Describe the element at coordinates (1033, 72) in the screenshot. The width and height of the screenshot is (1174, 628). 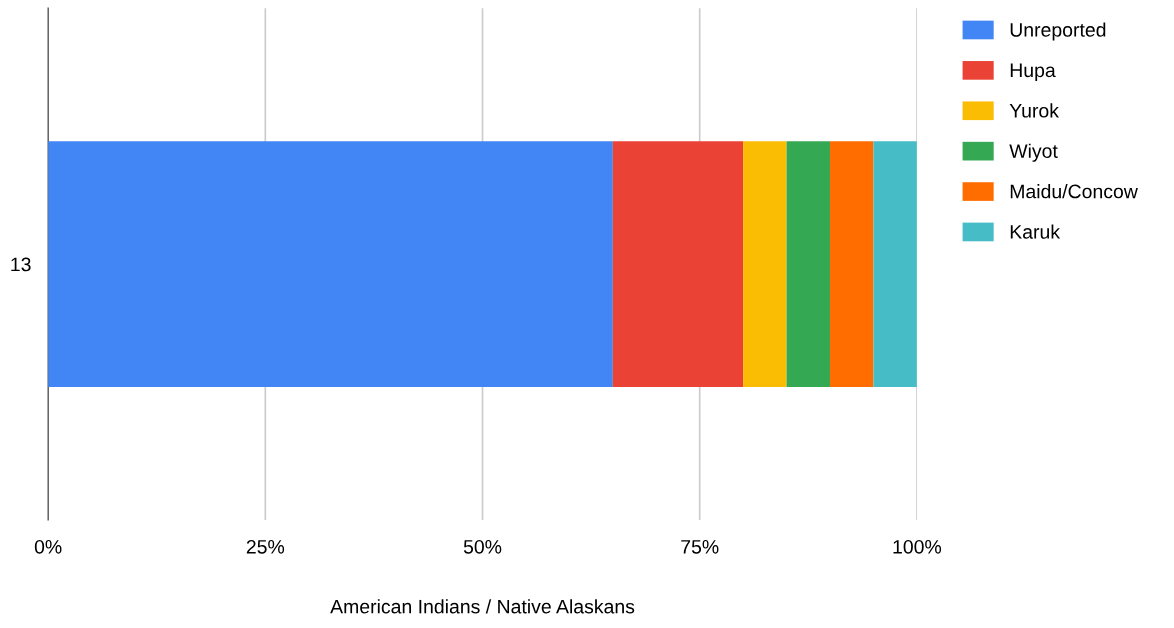
I see `legend-label: Hupa` at that location.